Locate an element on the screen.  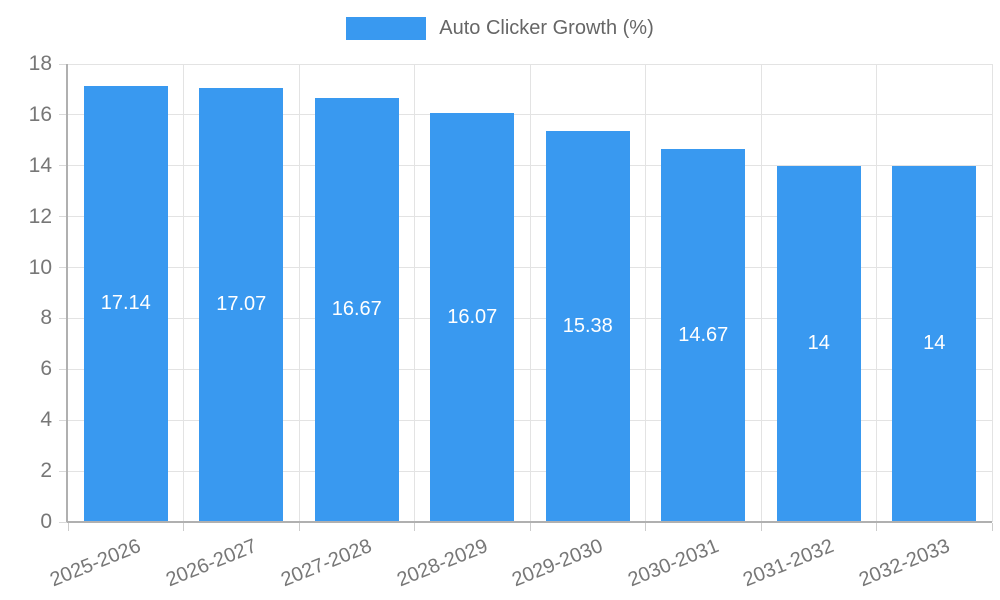
x-tick-label: 2027-2028 is located at coordinates (326, 563).